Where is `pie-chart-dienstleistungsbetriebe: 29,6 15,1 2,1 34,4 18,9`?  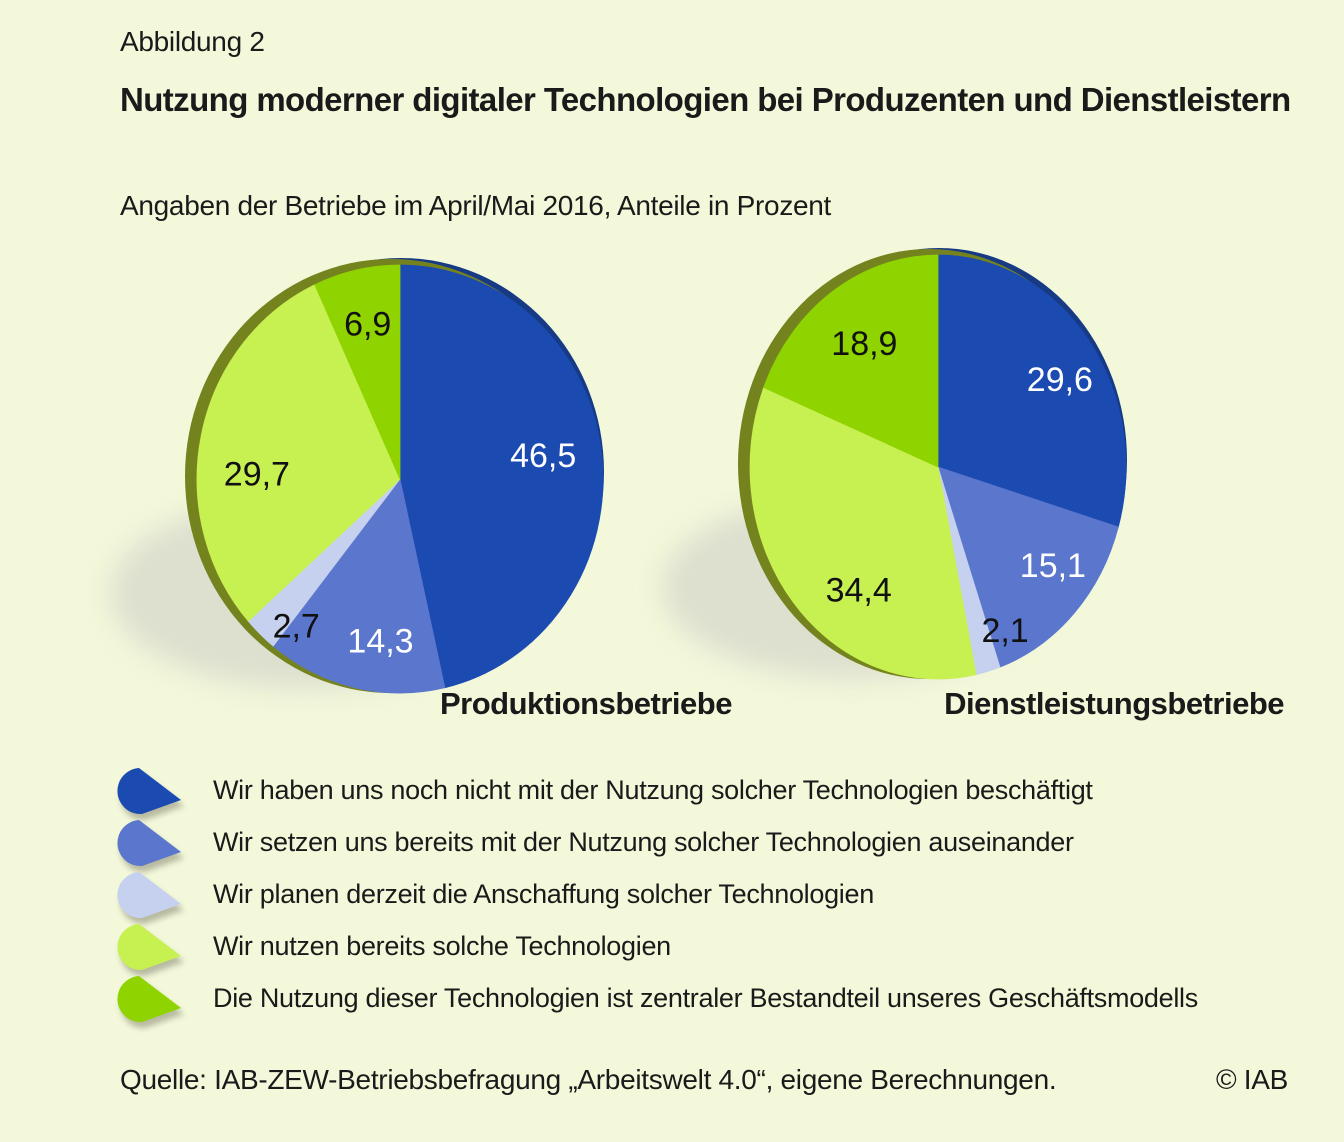 pie-chart-dienstleistungsbetriebe: 29,6 15,1 2,1 34,4 18,9 is located at coordinates (894, 464).